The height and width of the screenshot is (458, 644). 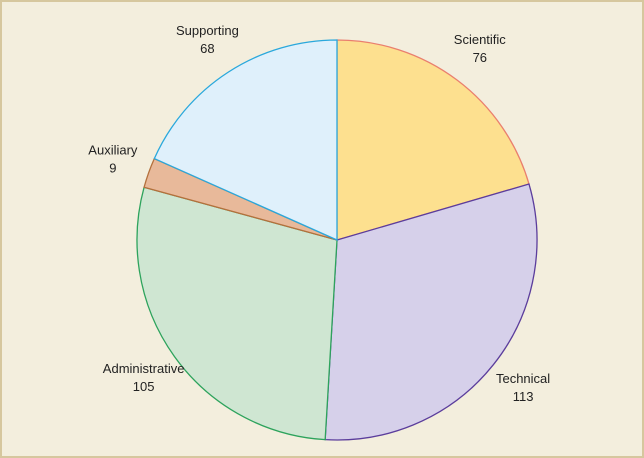 I want to click on slice-value: 9, so click(x=112, y=167).